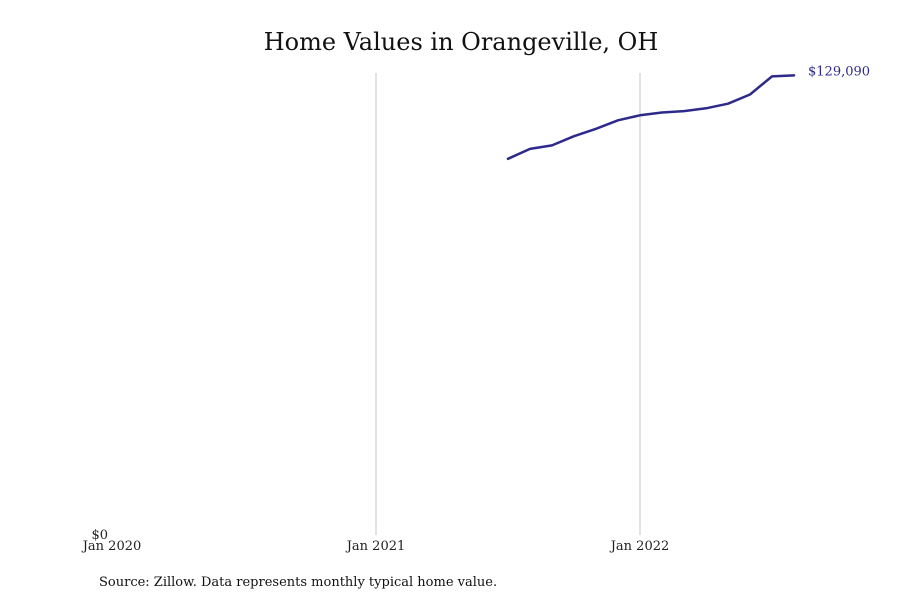  I want to click on x-tick-label-2: Jan 2022, so click(639, 546).